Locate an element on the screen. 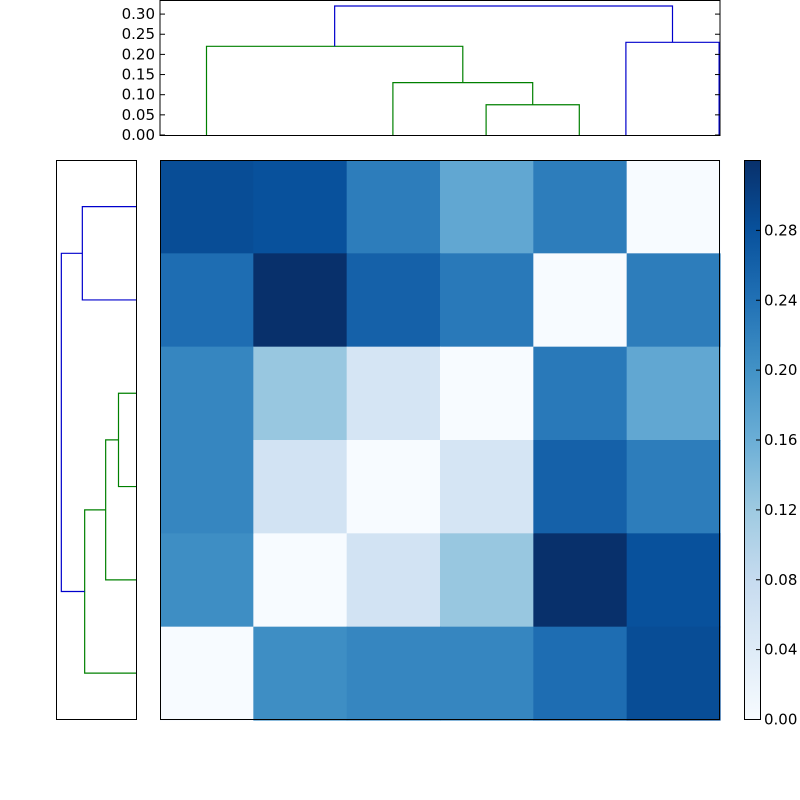 Image resolution: width=800 pixels, height=800 pixels. top-dendrogram: 0.00 0.05 0.10 0.15 0.20 0.25 0.30 is located at coordinates (421, 72).